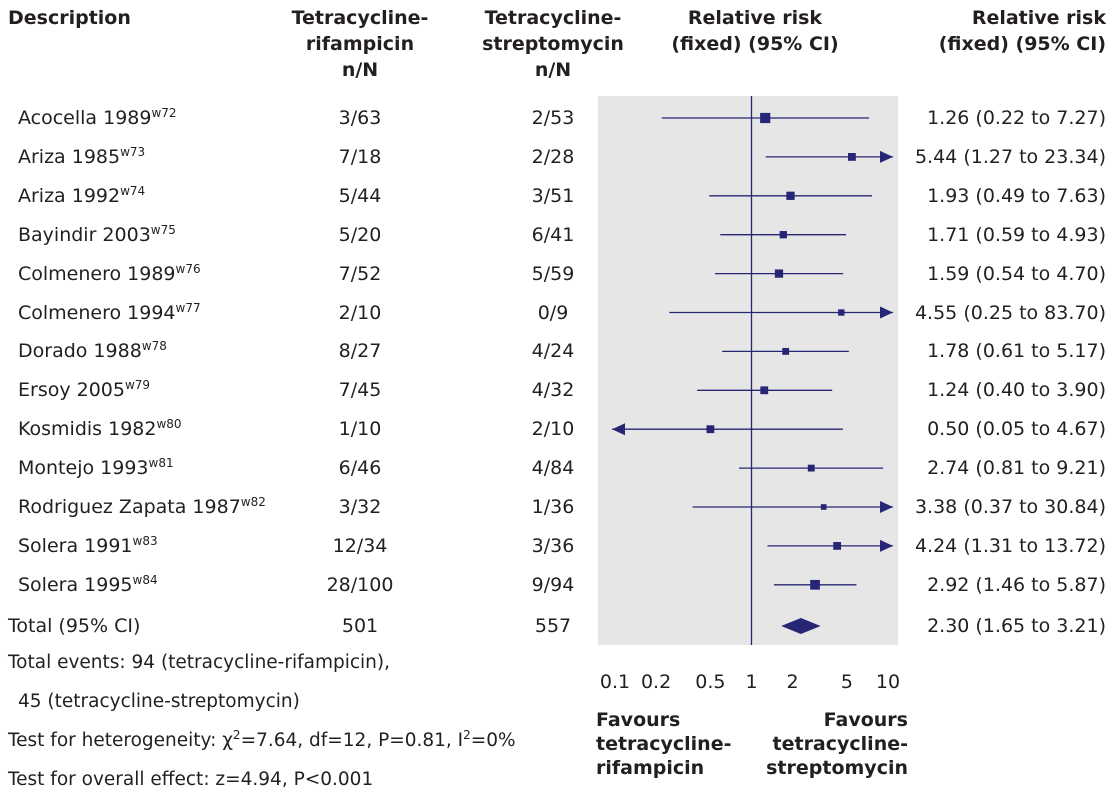  What do you see at coordinates (145, 579) in the screenshot?
I see `study-reference: w84` at bounding box center [145, 579].